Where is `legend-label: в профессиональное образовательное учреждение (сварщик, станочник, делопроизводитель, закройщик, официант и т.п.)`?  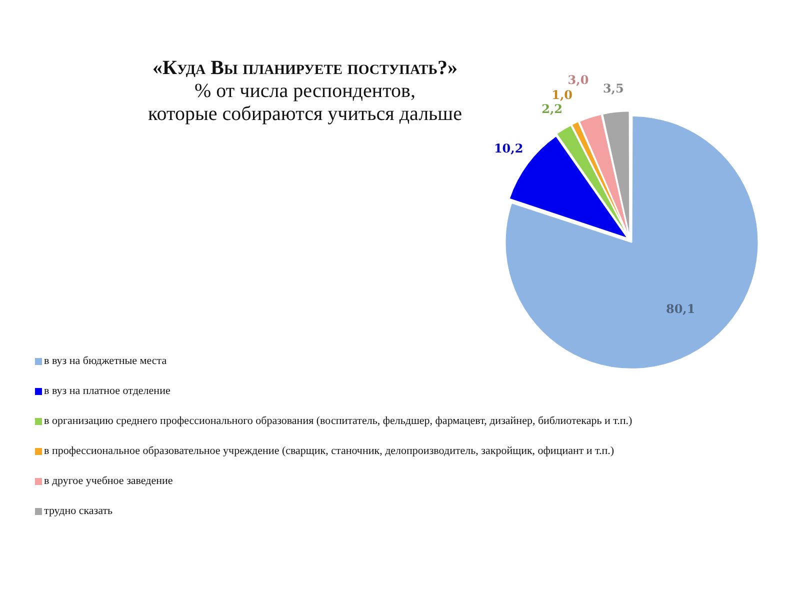
legend-label: в профессиональное образовательное учреждение (сварщик, станочник, делопроизводитель, закройщик, официант и т.п.) is located at coordinates (329, 451).